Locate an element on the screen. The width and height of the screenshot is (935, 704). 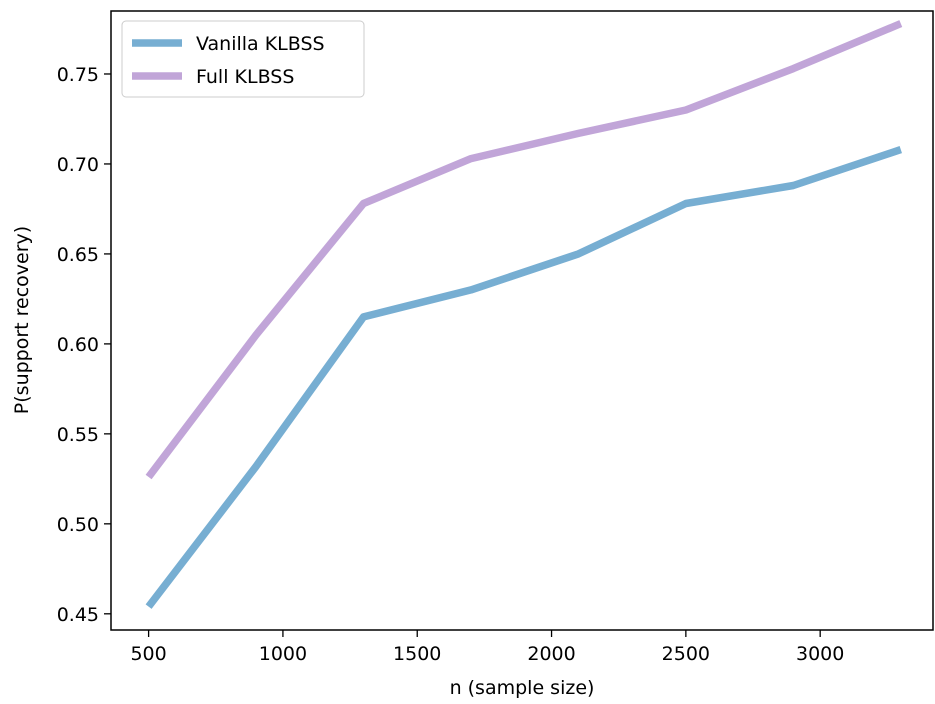
legend-box is located at coordinates (243, 59).